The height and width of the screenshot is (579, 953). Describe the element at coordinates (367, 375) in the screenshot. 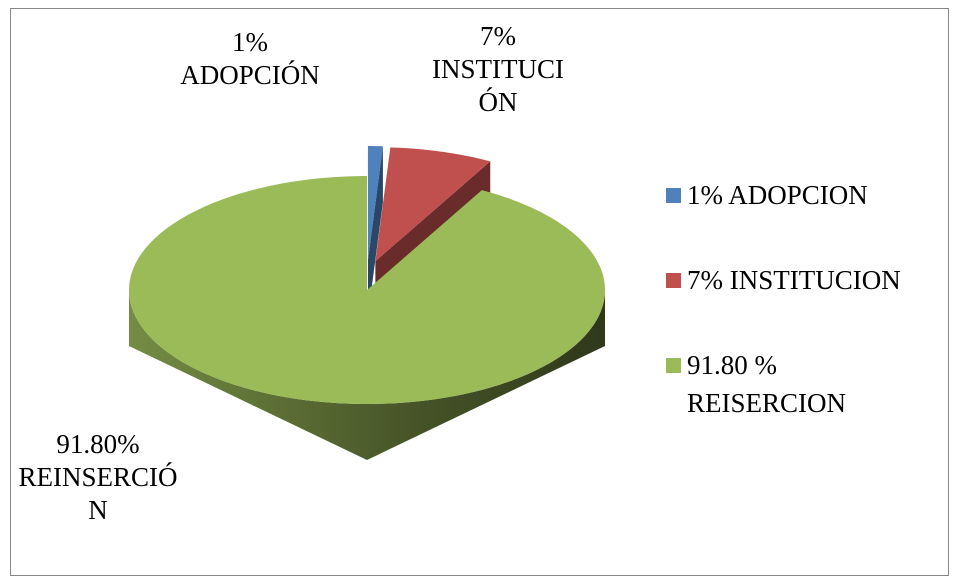

I see `slice-side` at that location.